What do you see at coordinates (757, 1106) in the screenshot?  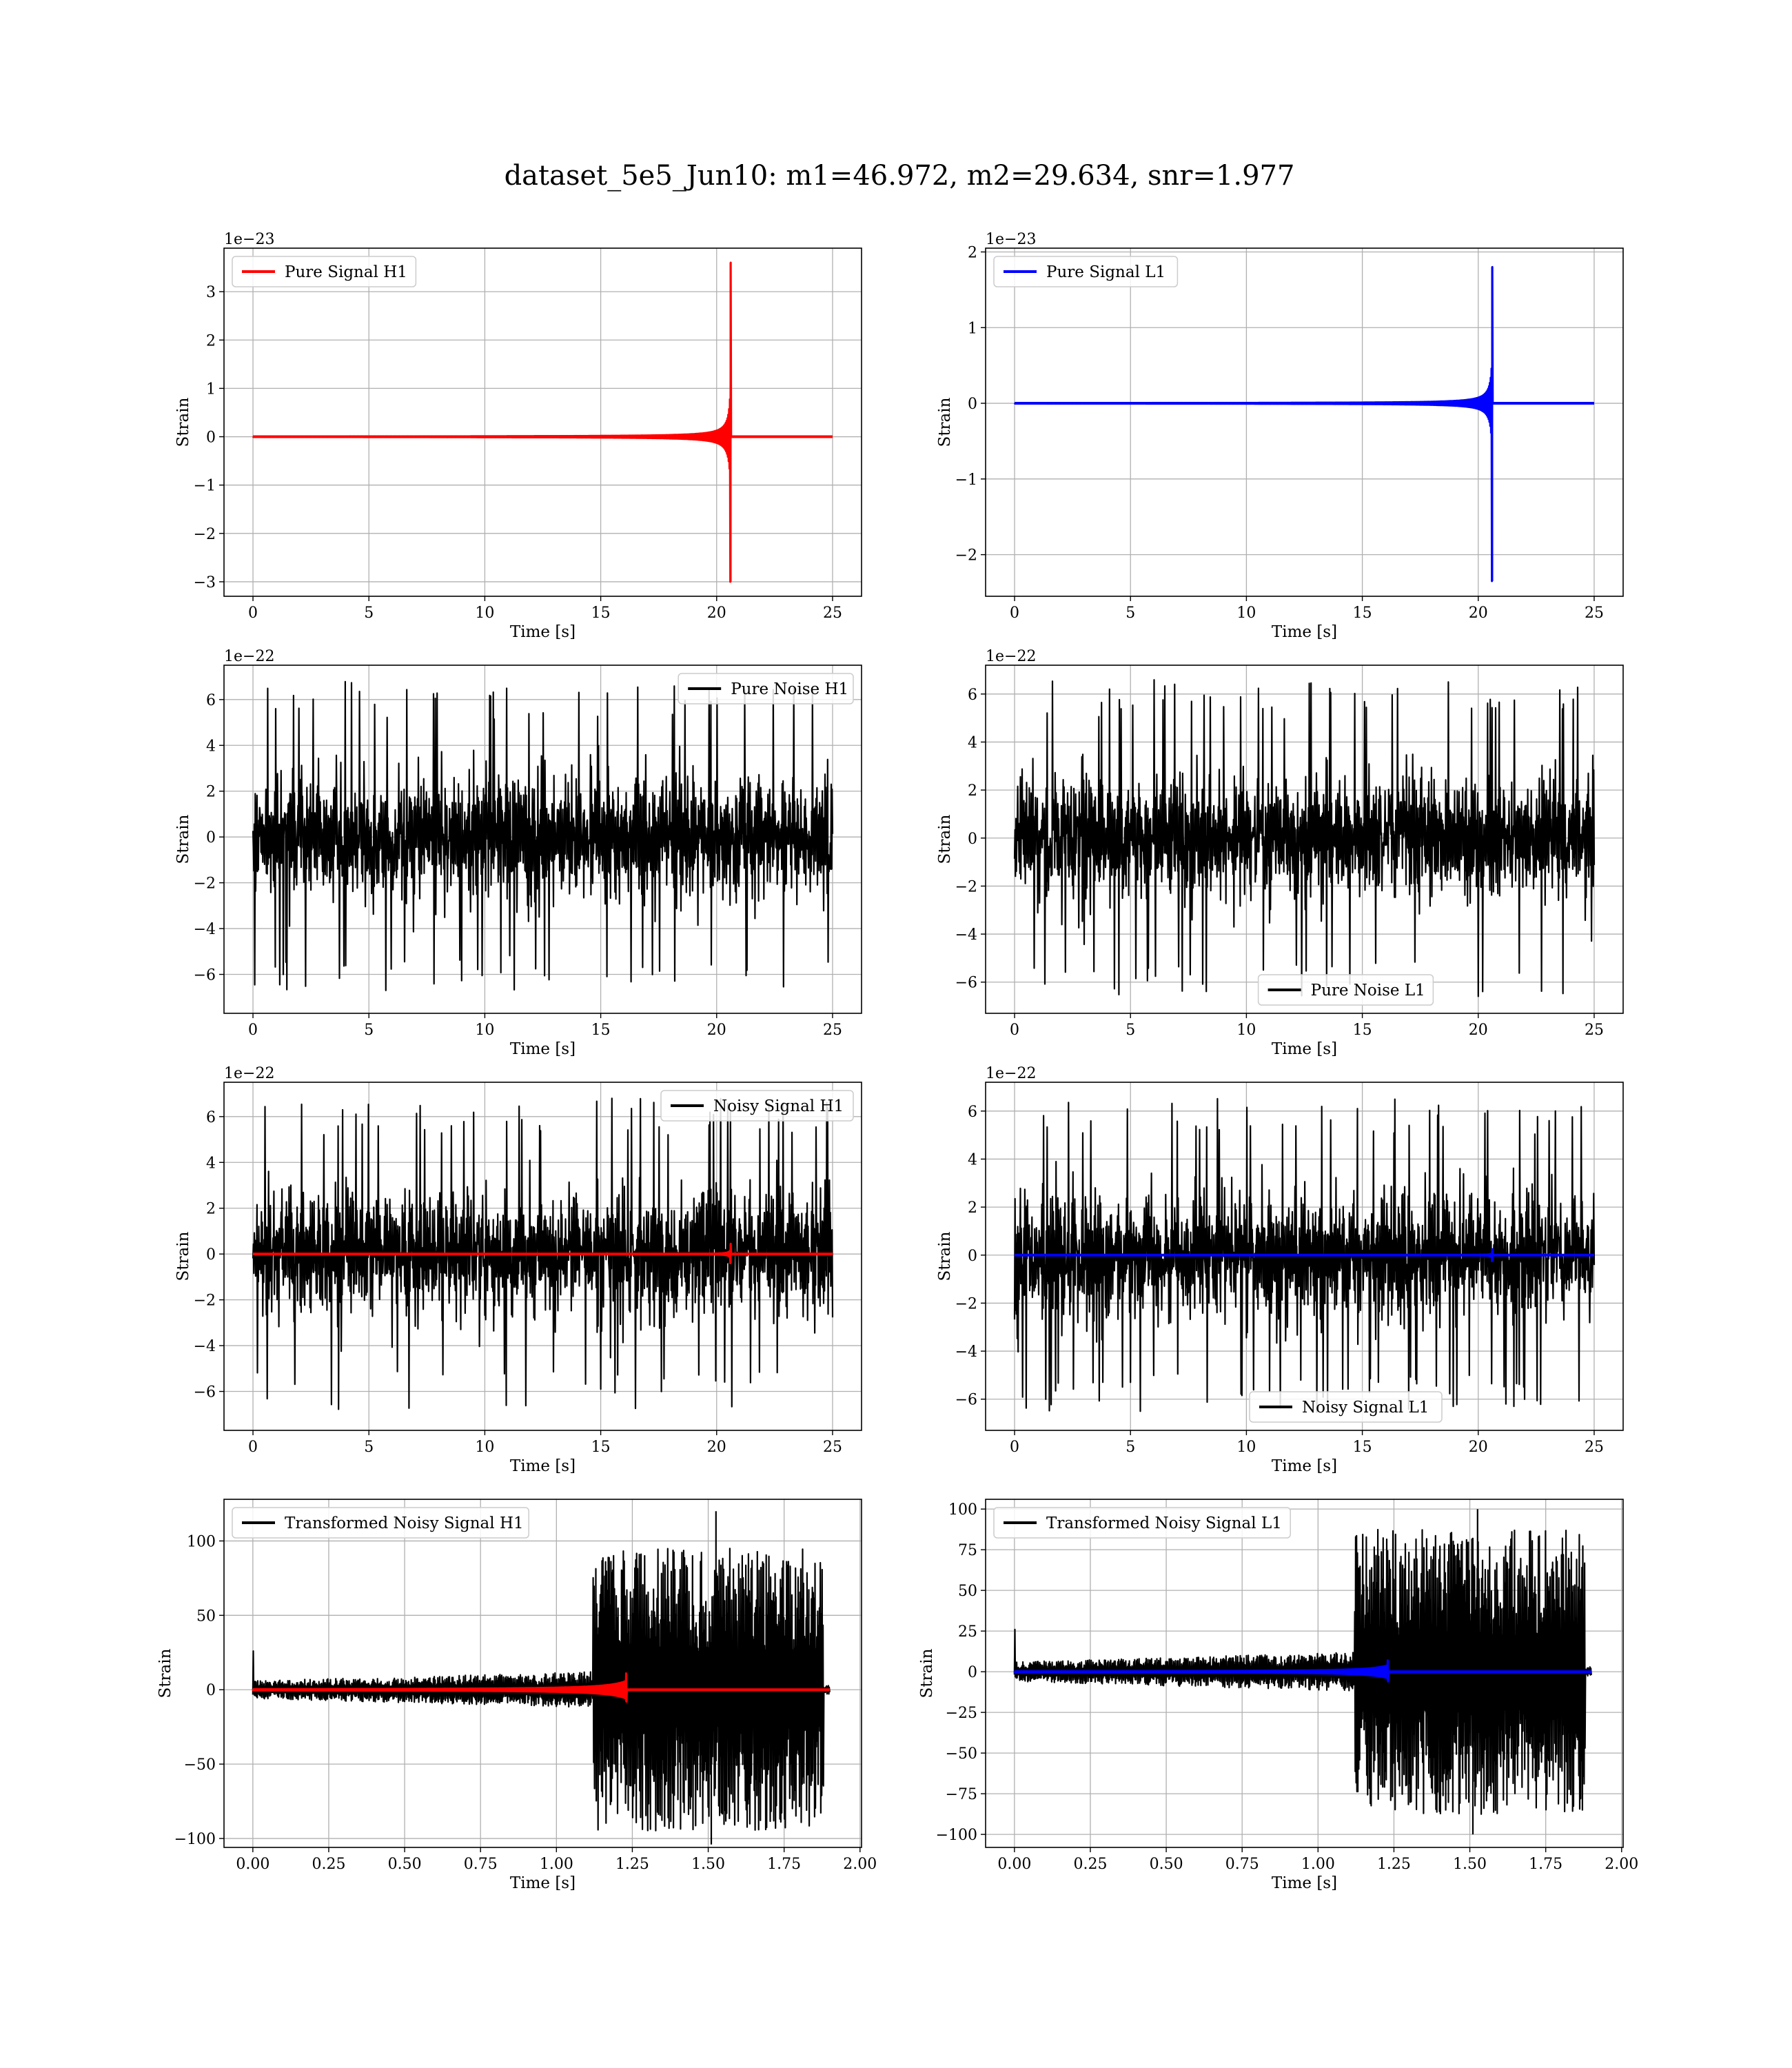 I see `legend: Noisy Signal H1` at bounding box center [757, 1106].